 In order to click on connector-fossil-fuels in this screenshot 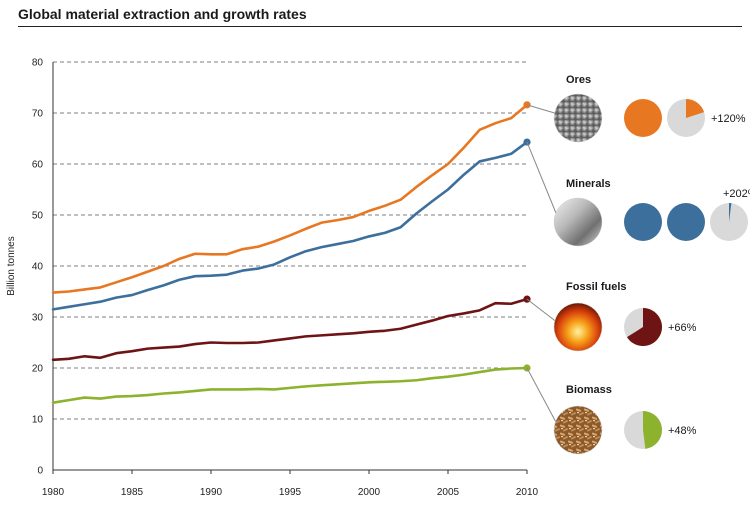, I will do `click(542, 311)`.